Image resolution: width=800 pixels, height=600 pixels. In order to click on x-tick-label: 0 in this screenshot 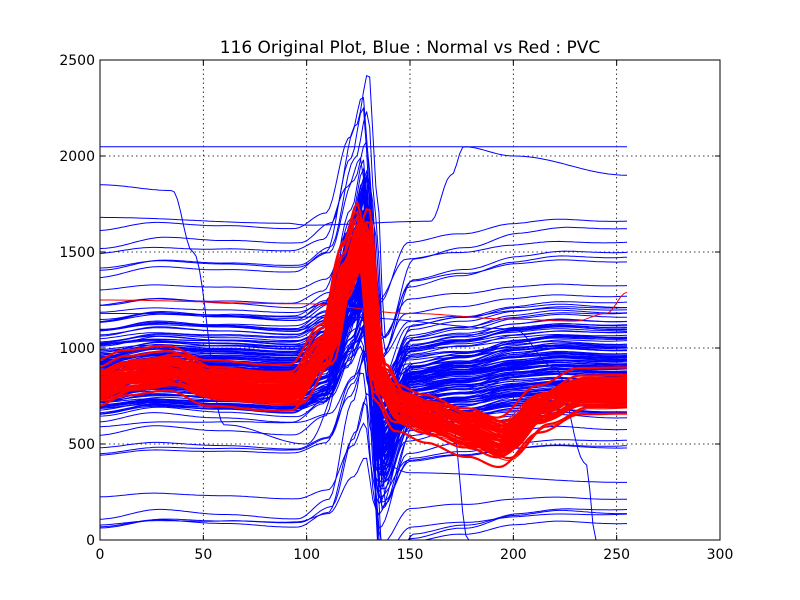, I will do `click(100, 555)`.